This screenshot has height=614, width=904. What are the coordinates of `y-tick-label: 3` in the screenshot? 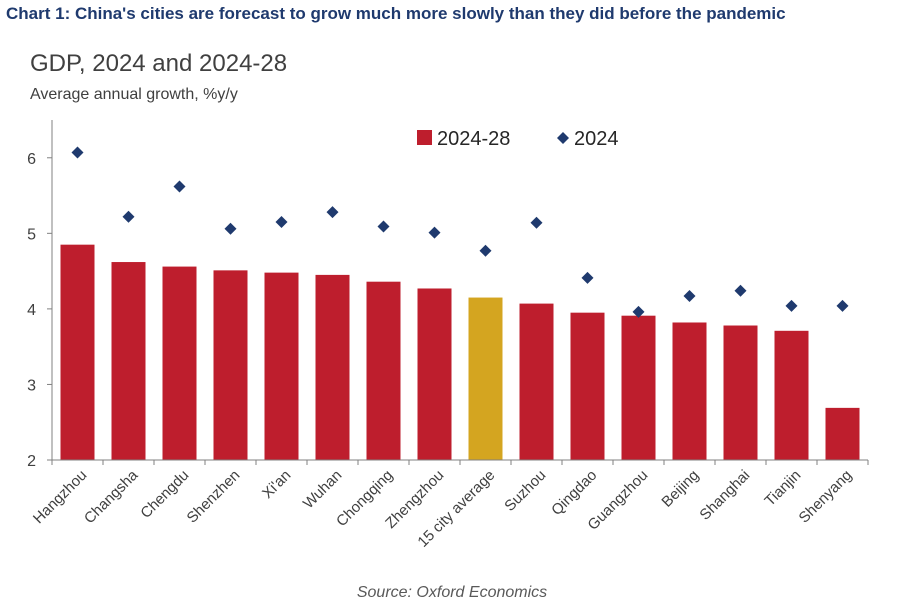 It's located at (31, 385).